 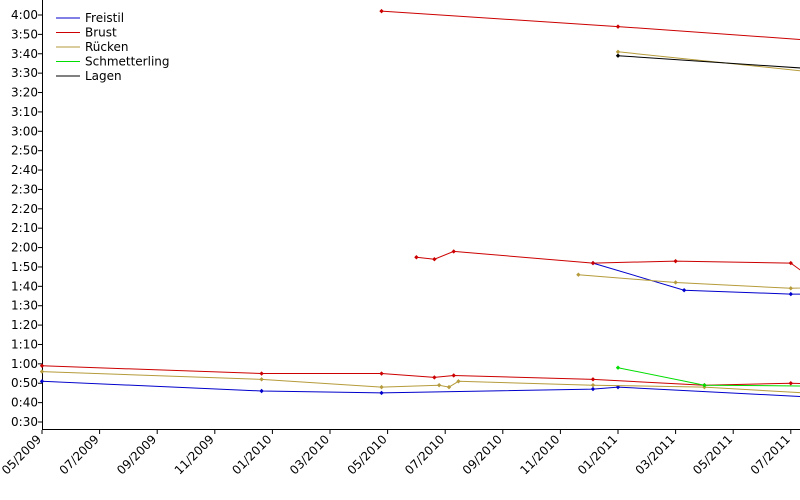 What do you see at coordinates (24, 248) in the screenshot?
I see `y-tick-label: 2:00` at bounding box center [24, 248].